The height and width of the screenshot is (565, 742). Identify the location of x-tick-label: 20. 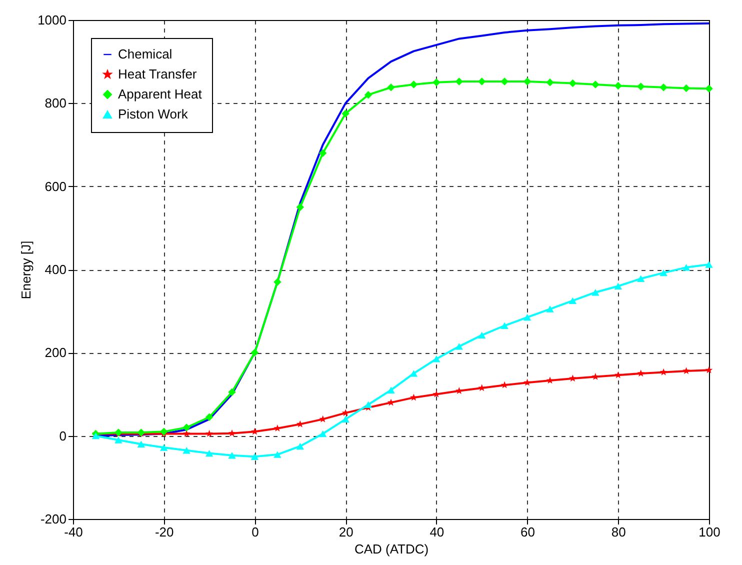
(346, 532).